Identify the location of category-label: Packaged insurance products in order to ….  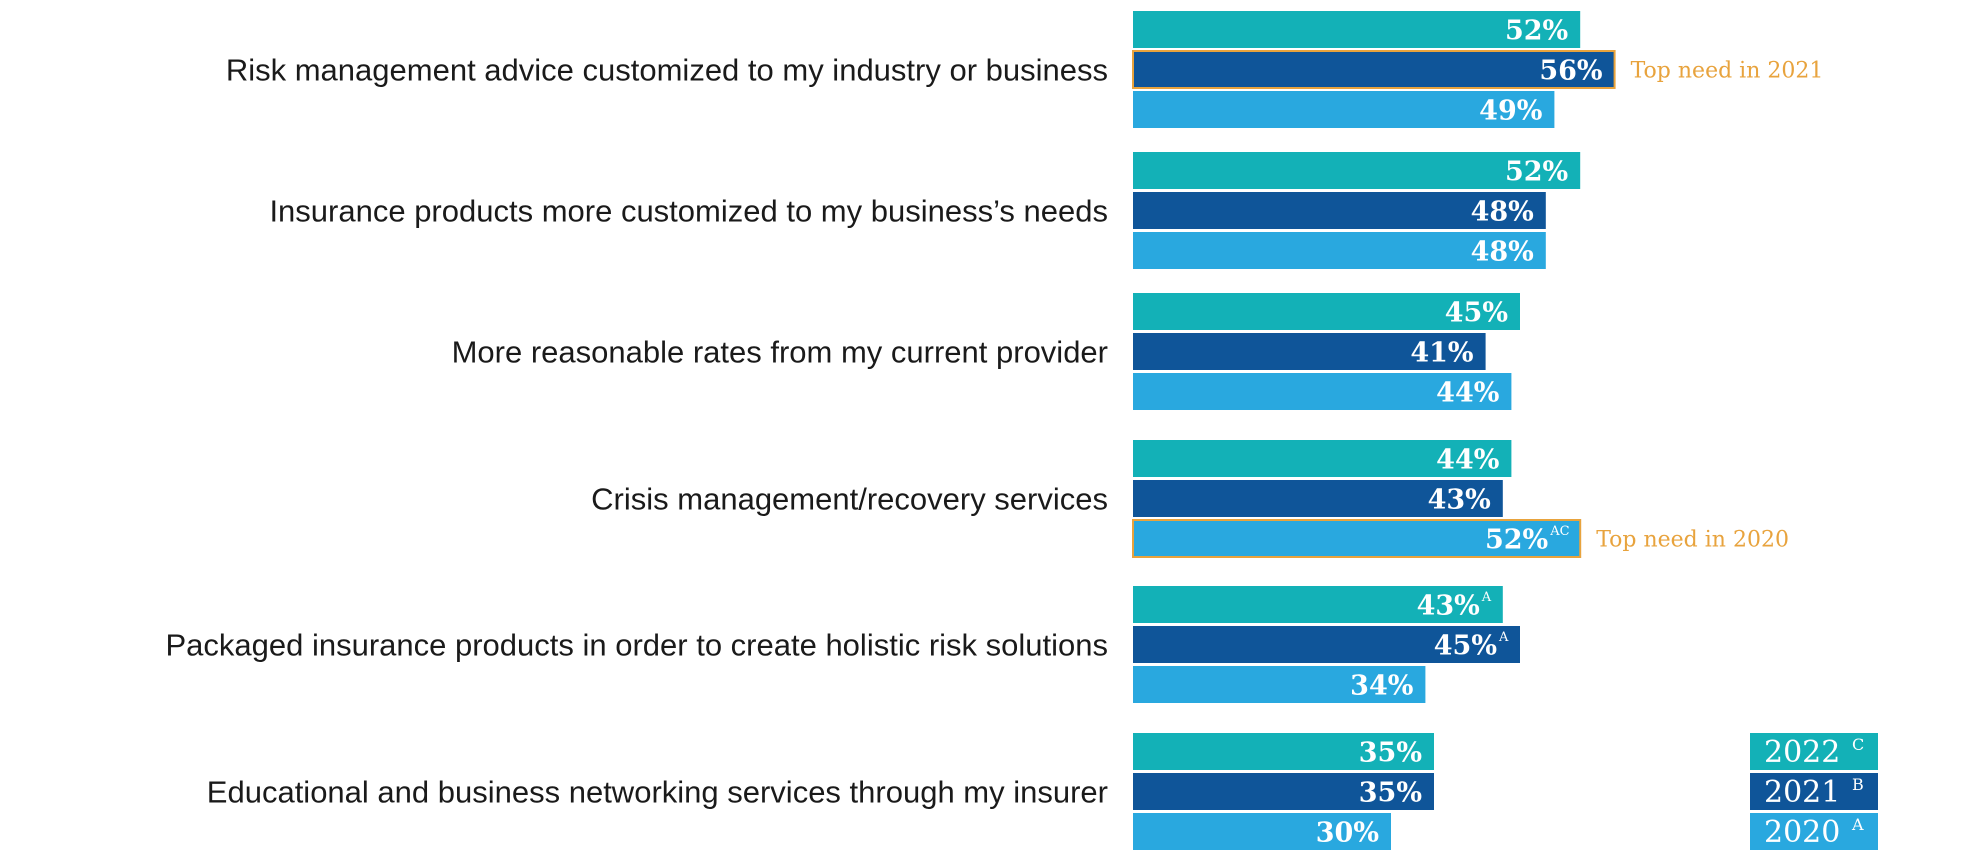
(636, 645).